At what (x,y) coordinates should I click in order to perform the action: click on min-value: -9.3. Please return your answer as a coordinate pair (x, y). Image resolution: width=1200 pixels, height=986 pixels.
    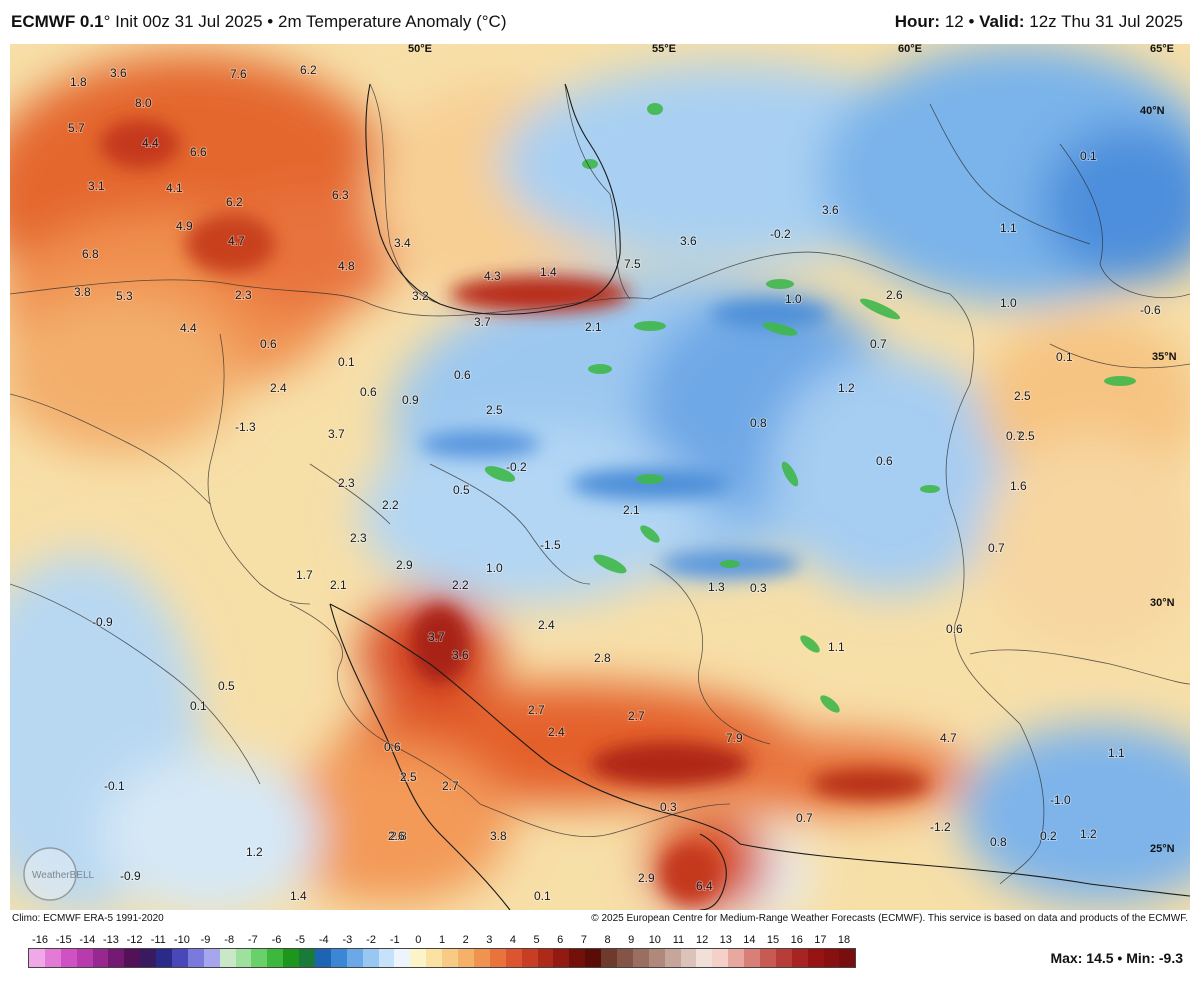
    Looking at the image, I should click on (1170, 958).